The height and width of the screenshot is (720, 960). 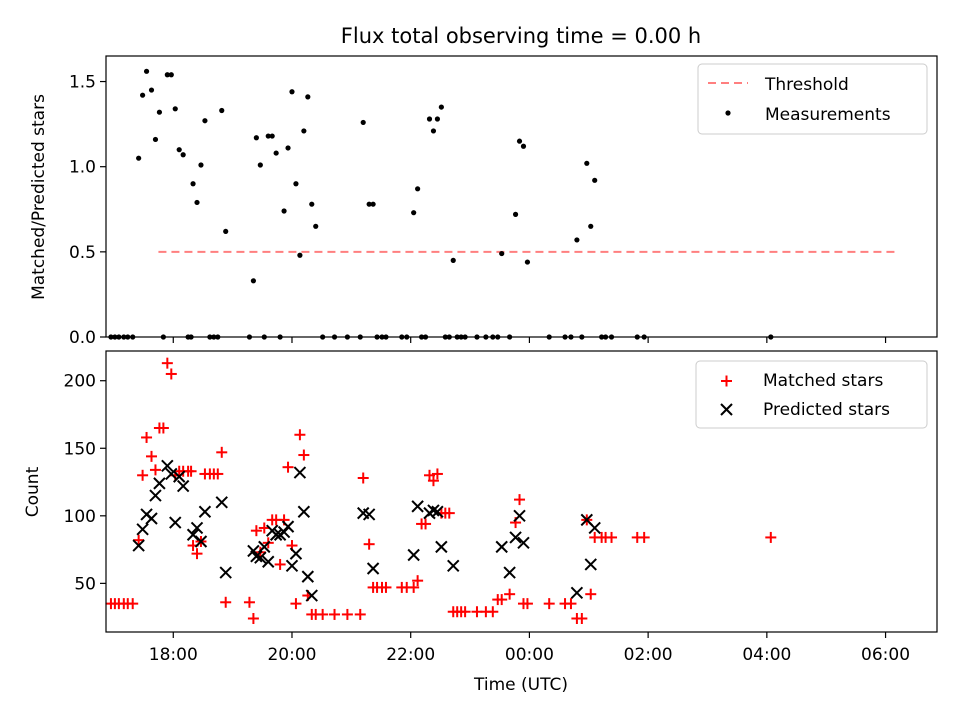 I want to click on x-tick-label: 18:00, so click(x=173, y=655).